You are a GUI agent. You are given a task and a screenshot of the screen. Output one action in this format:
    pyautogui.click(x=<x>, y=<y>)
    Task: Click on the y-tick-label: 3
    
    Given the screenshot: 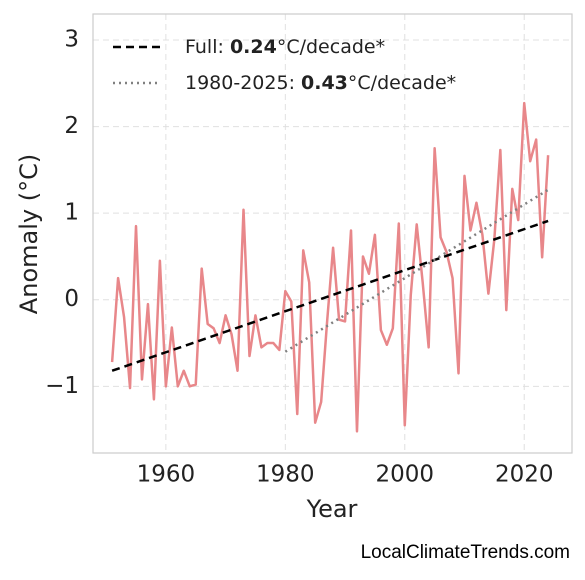 What is the action you would take?
    pyautogui.click(x=71, y=39)
    